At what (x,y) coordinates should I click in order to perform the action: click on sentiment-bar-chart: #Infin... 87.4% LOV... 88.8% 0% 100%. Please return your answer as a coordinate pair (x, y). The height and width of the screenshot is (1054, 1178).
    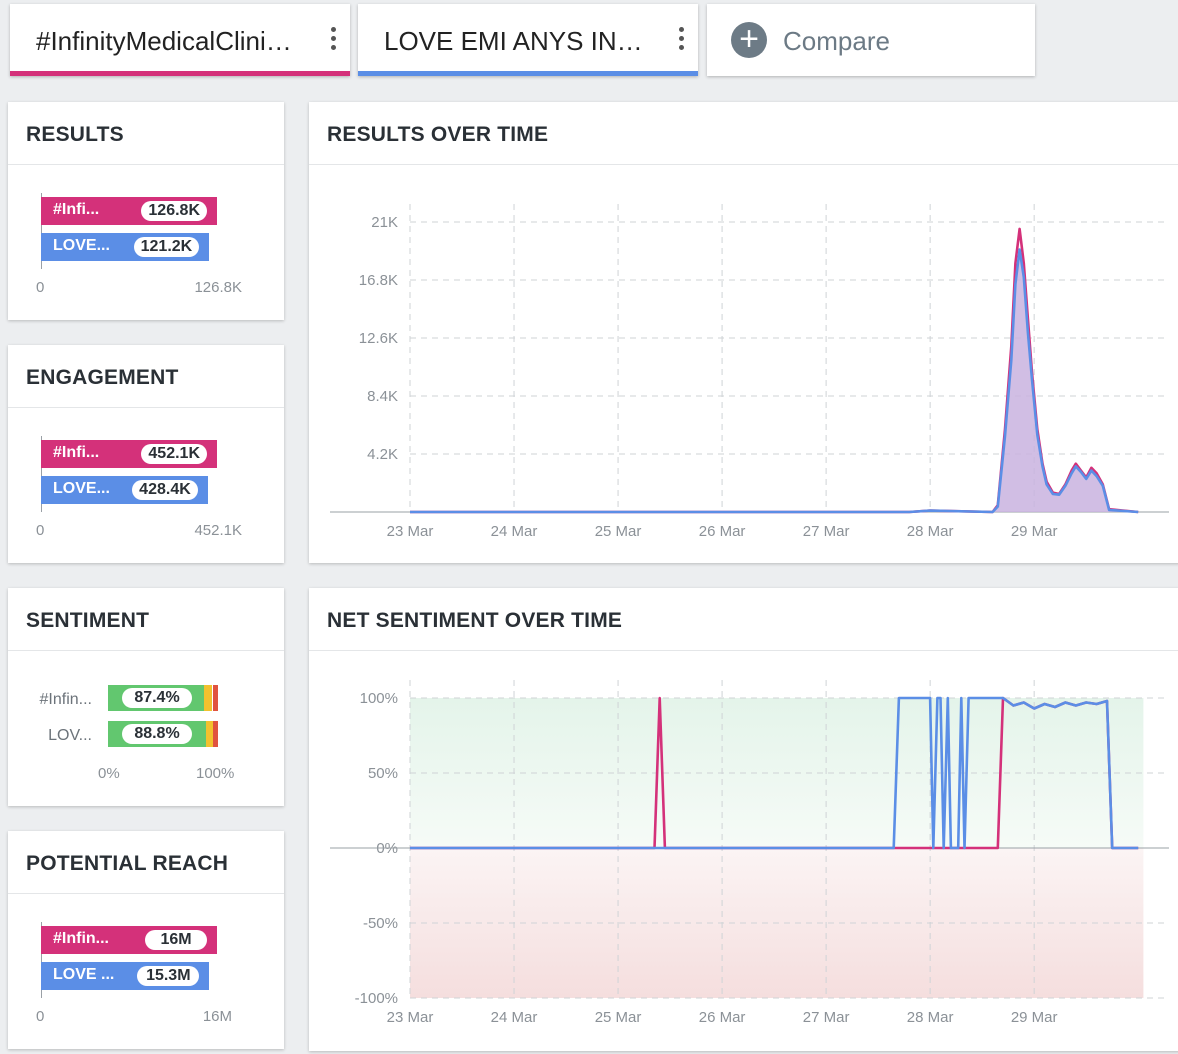
    Looking at the image, I should click on (146, 728).